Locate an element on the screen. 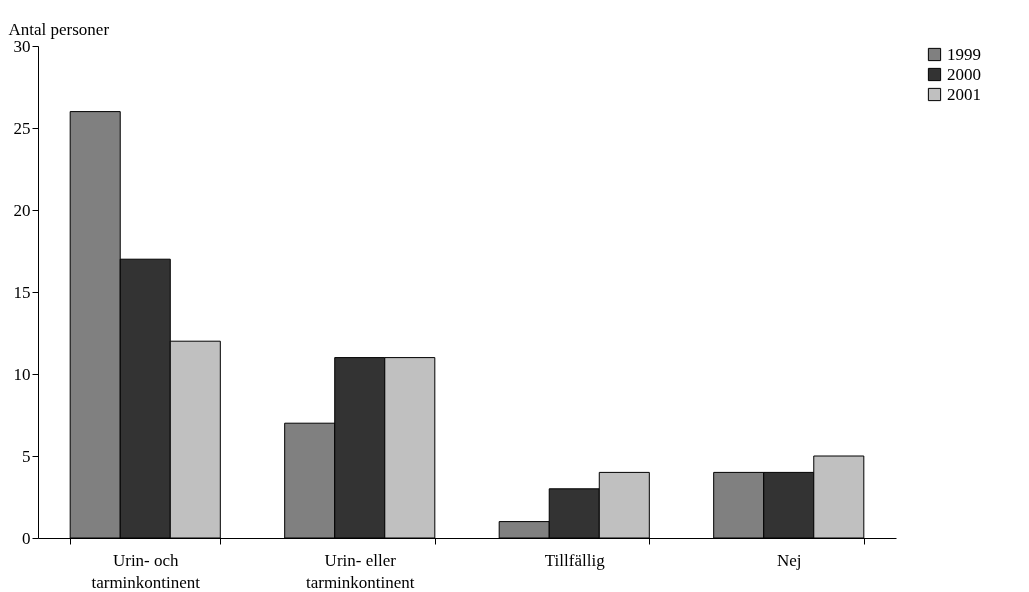 The height and width of the screenshot is (592, 1029). legend-label: 2001 is located at coordinates (964, 94).